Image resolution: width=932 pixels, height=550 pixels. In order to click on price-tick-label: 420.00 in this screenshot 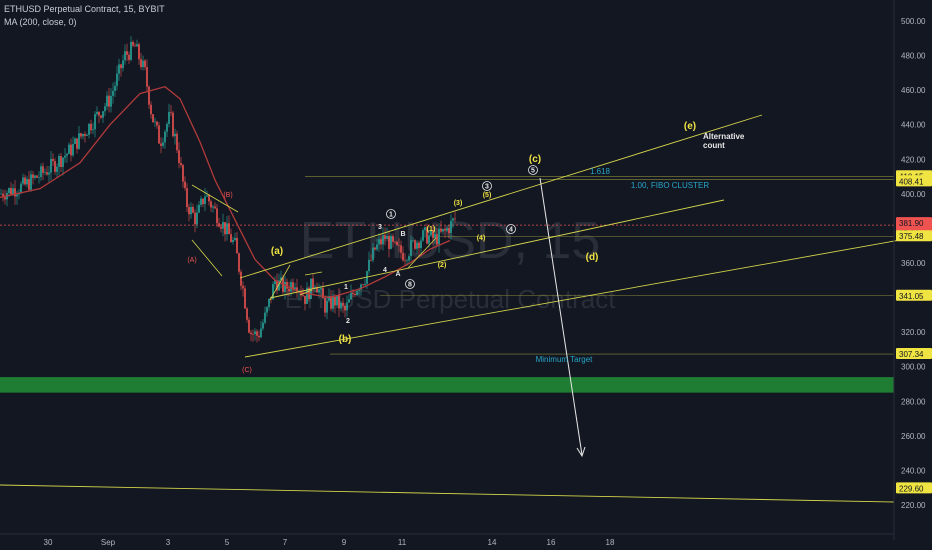, I will do `click(913, 159)`.